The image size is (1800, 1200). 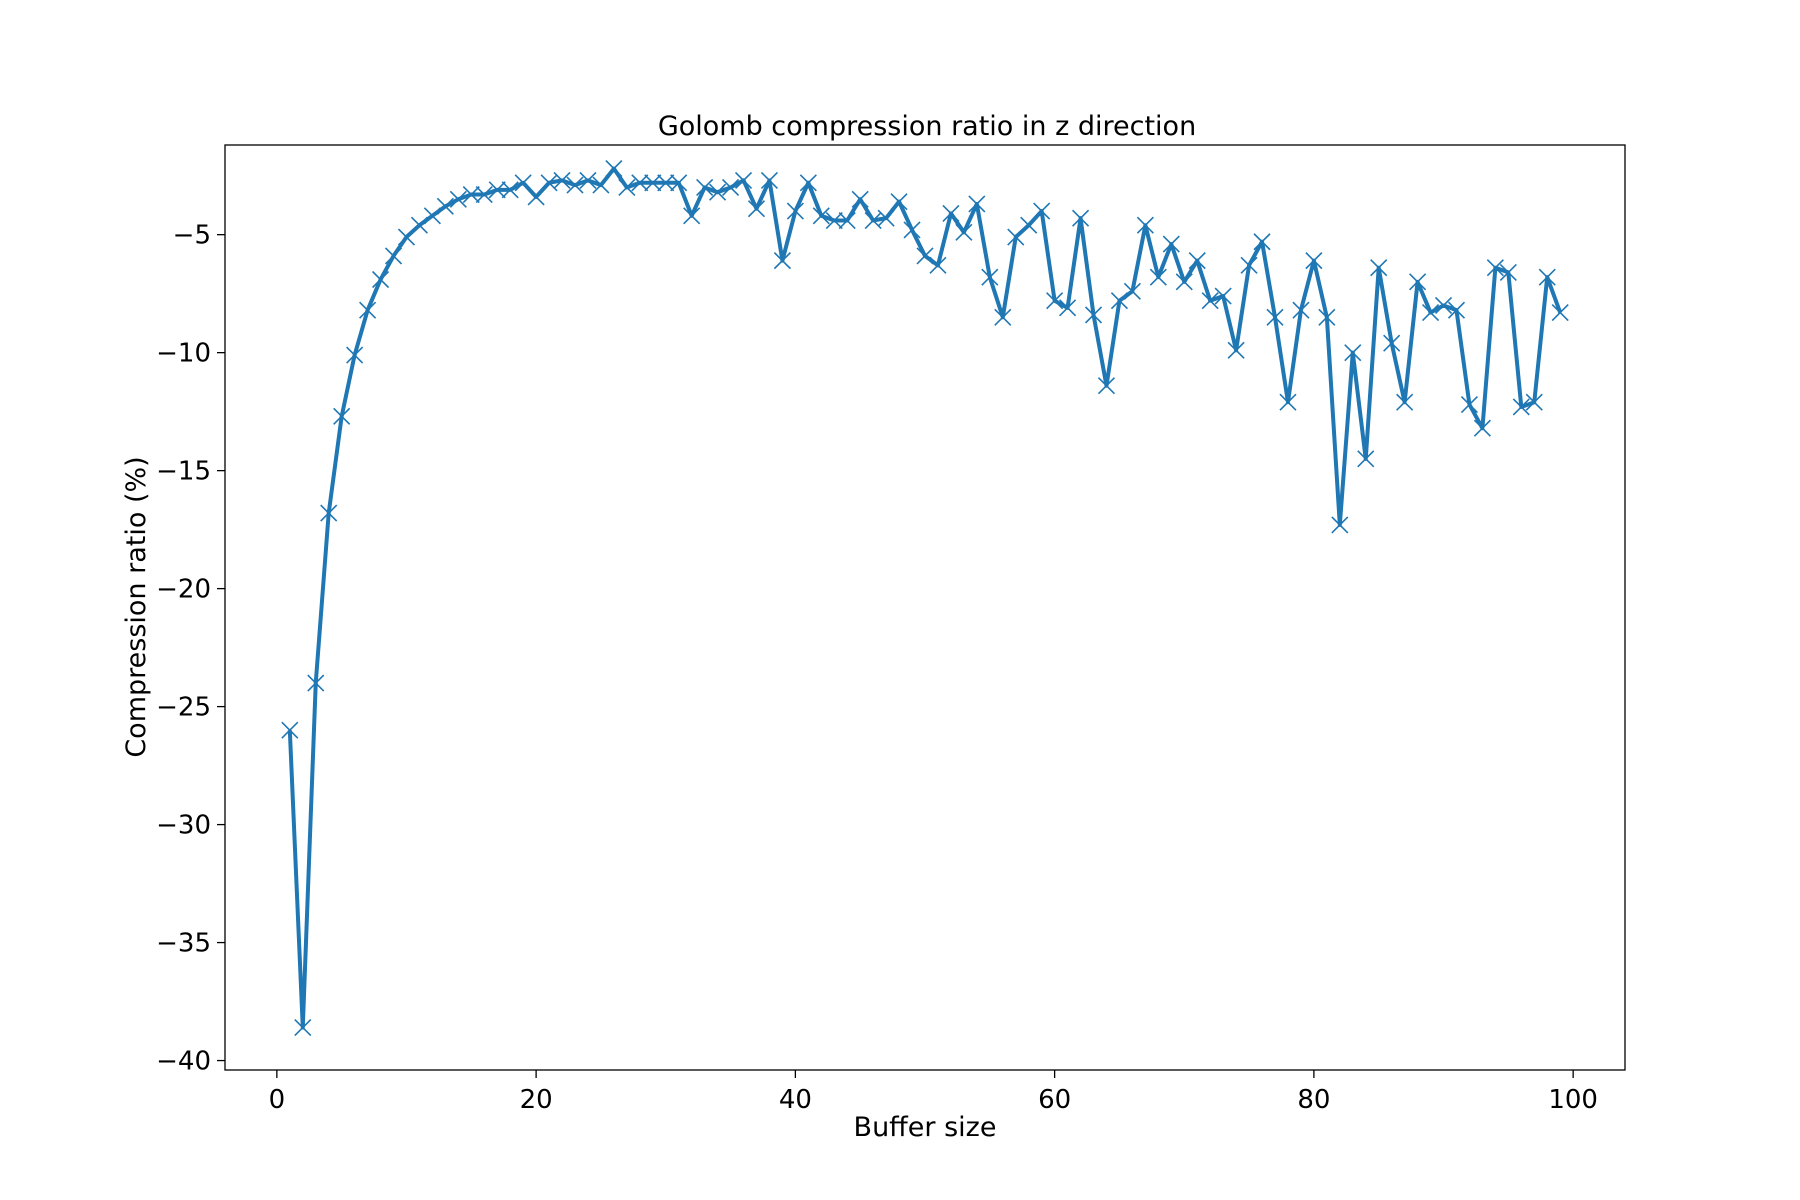 I want to click on x-axis-label: Buffer size, so click(x=925, y=1127).